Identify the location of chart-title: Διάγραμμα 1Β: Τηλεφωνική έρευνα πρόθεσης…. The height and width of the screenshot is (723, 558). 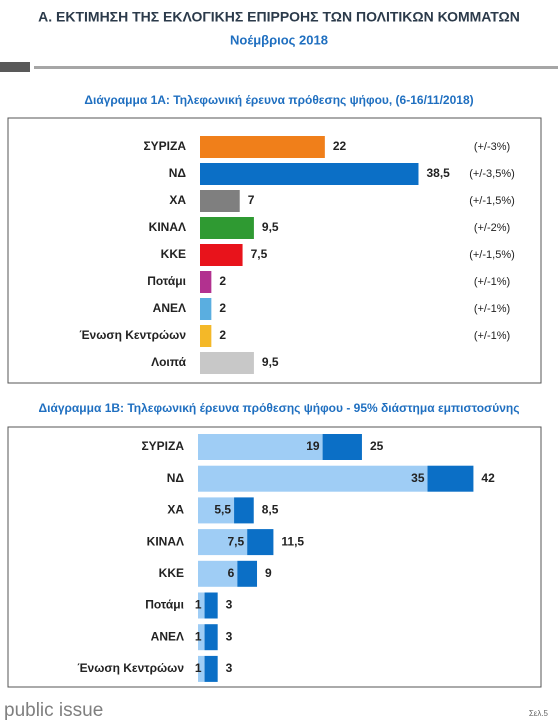
(278, 408).